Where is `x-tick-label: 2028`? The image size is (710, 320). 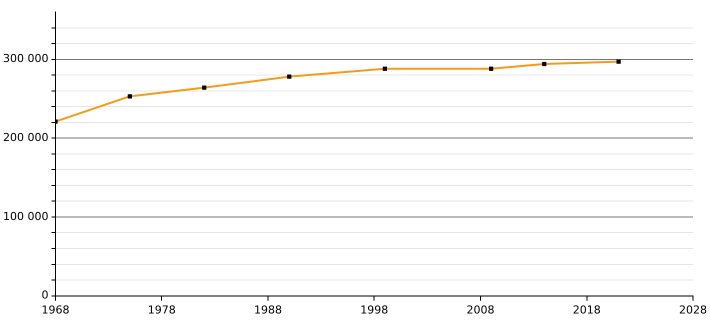
x-tick-label: 2028 is located at coordinates (693, 309).